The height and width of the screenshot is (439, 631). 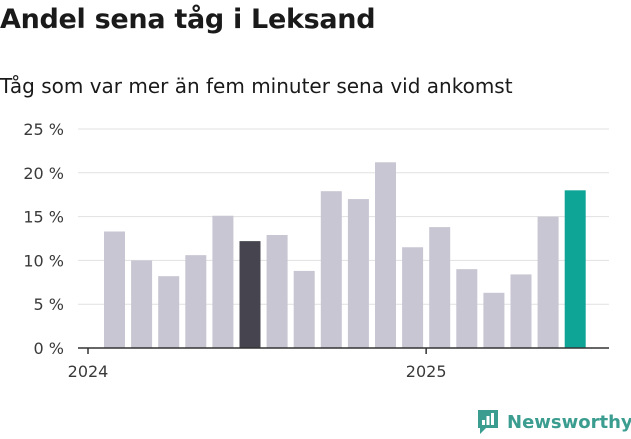 What do you see at coordinates (188, 19) in the screenshot?
I see `chart-title: Andel sena tåg i Leksand` at bounding box center [188, 19].